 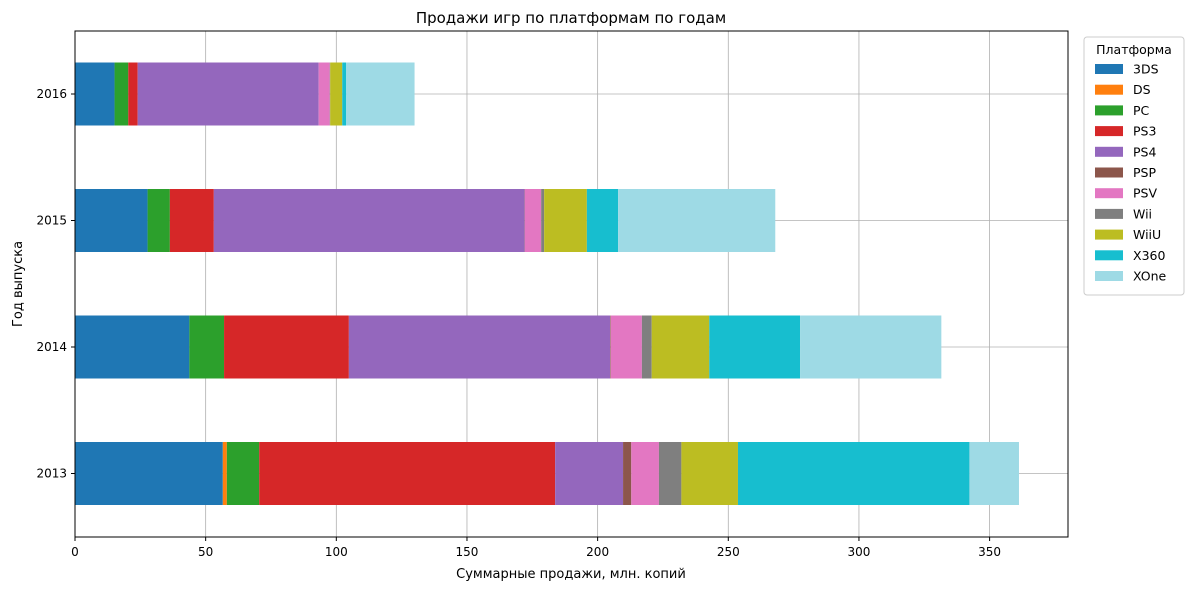 I want to click on legend-label-x360: X360, so click(x=1149, y=255).